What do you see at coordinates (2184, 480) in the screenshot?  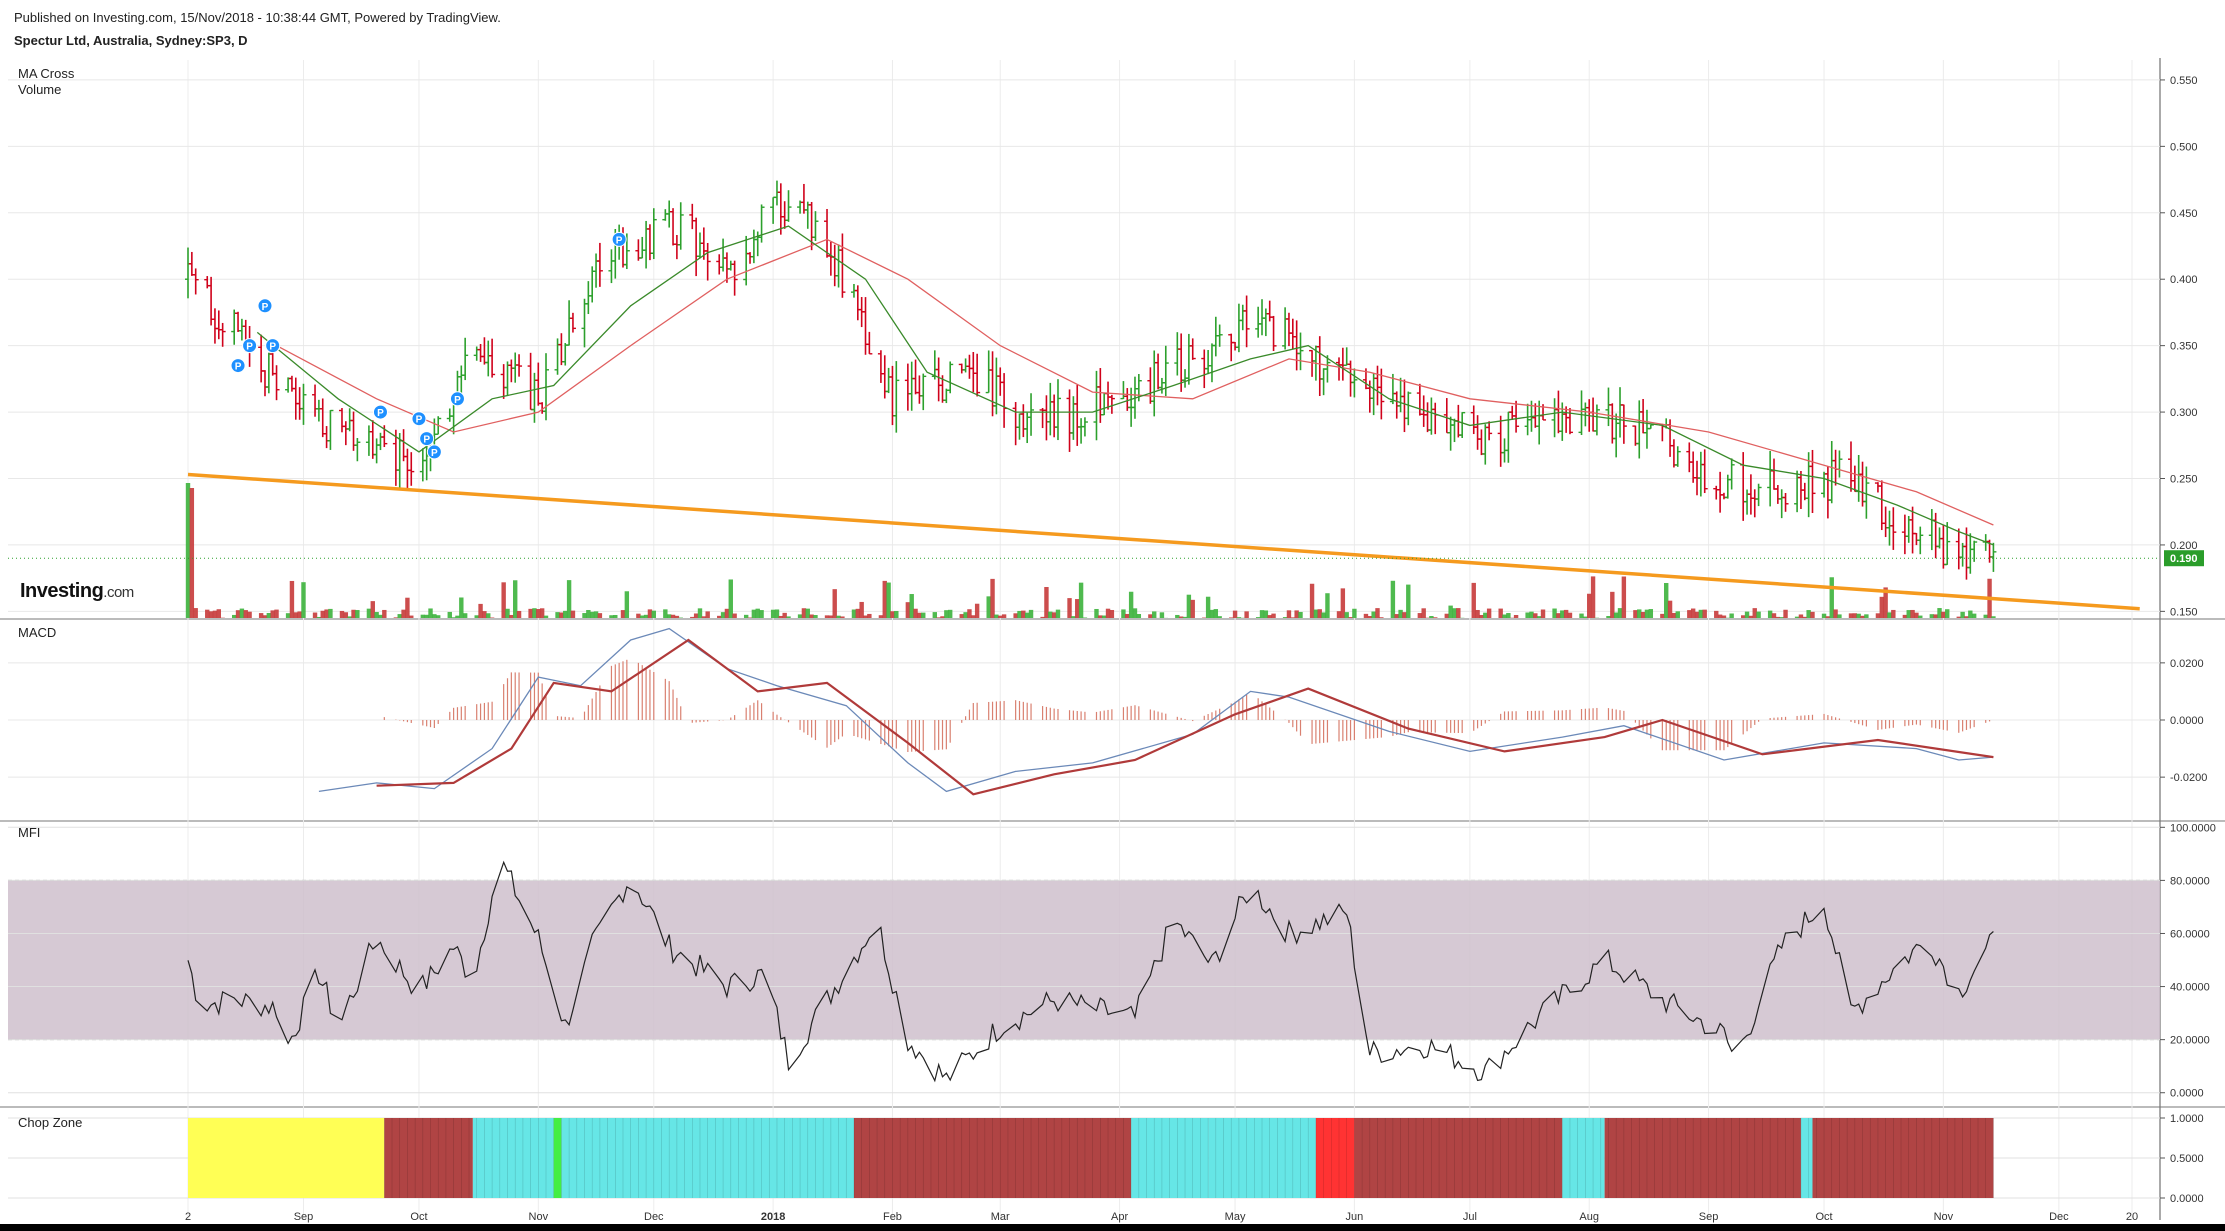 I see `price-tick-label: 0.250` at bounding box center [2184, 480].